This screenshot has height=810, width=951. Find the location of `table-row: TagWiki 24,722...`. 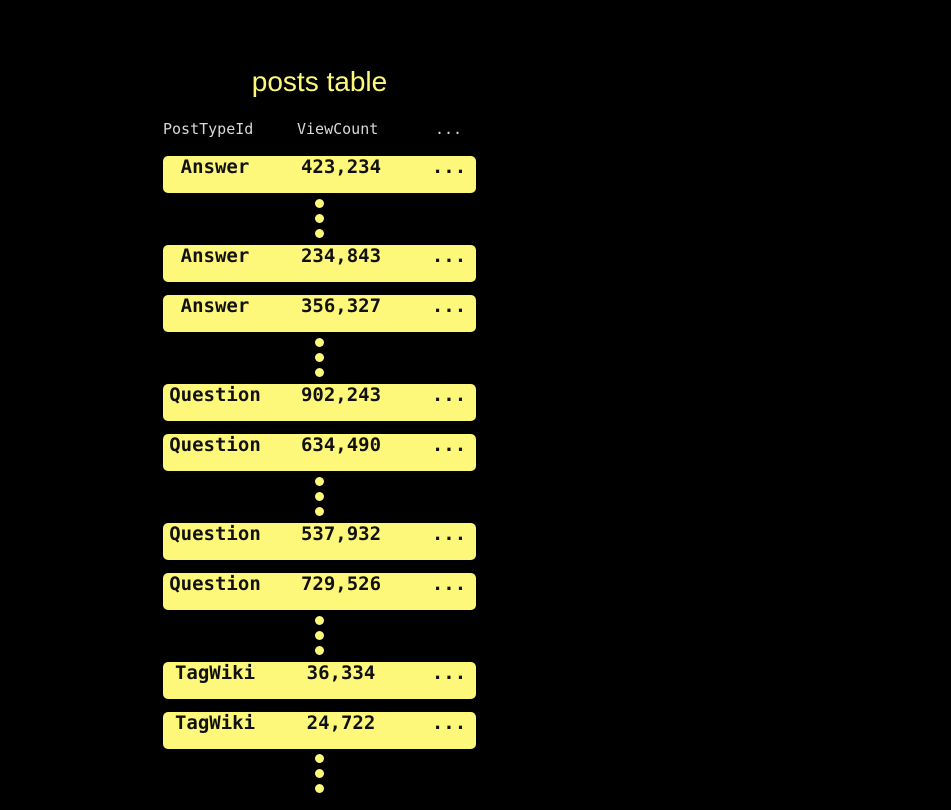

table-row: TagWiki 24,722... is located at coordinates (319, 730).